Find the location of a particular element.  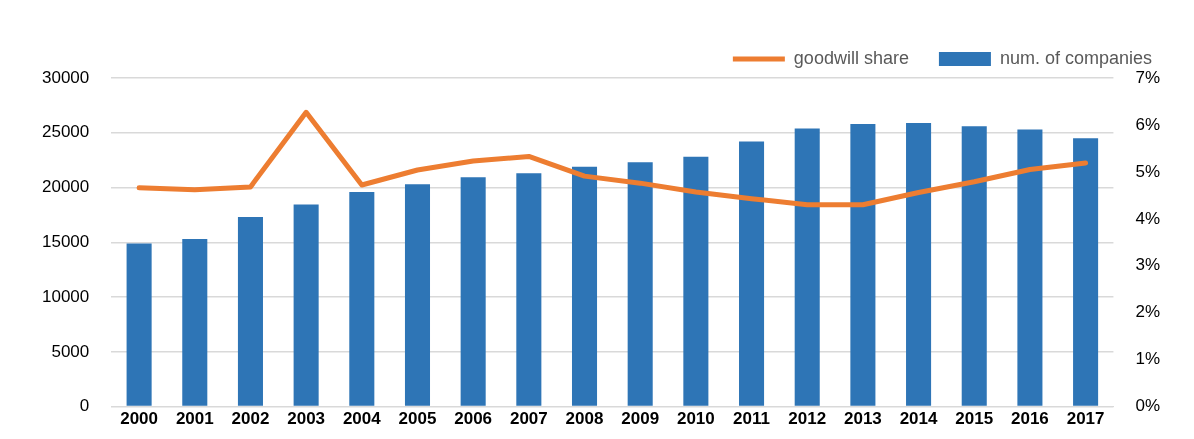

y2-tick-label: 3% is located at coordinates (1148, 265).